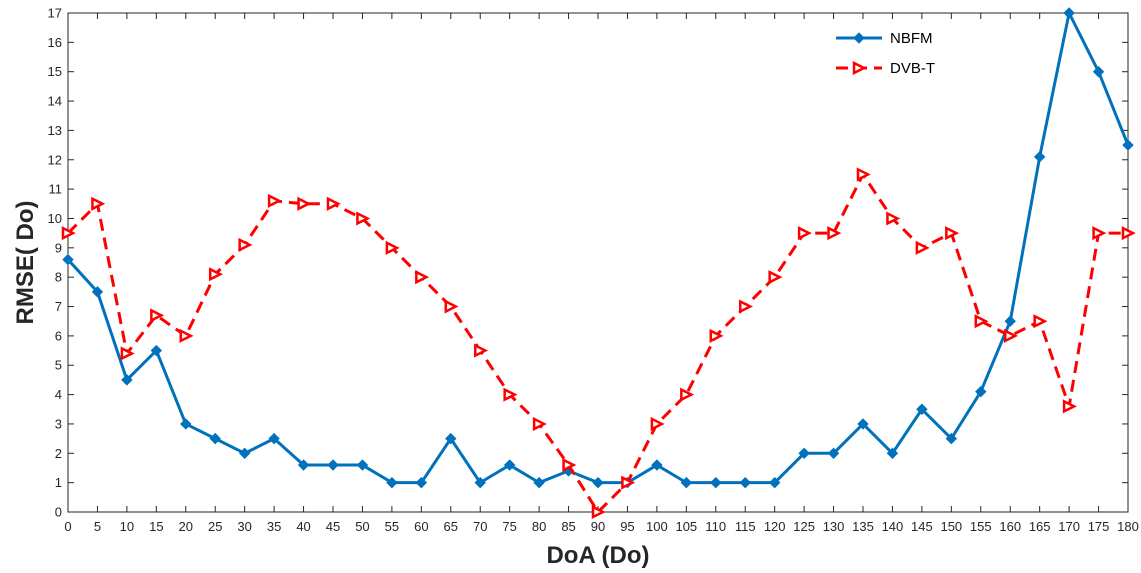 The width and height of the screenshot is (1141, 573). Describe the element at coordinates (333, 526) in the screenshot. I see `x-tick-label: 45` at that location.